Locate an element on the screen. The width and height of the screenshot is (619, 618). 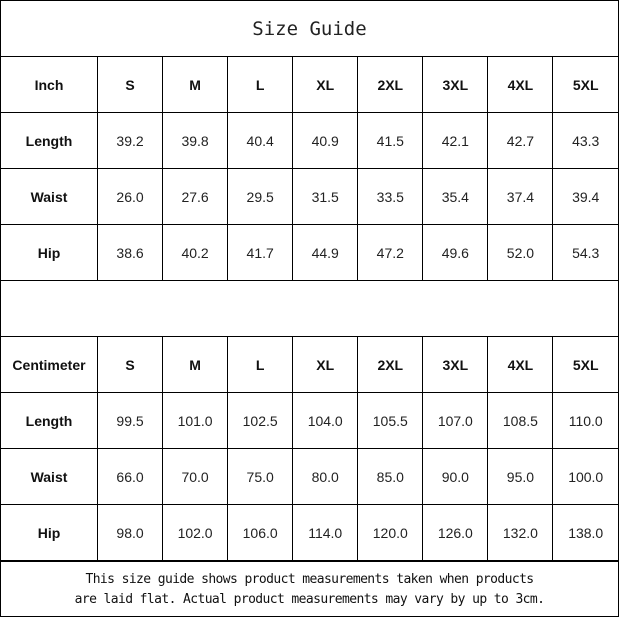
header-row: Inch S M L XL 2XL 3XL 4XL 5XL is located at coordinates (309, 85).